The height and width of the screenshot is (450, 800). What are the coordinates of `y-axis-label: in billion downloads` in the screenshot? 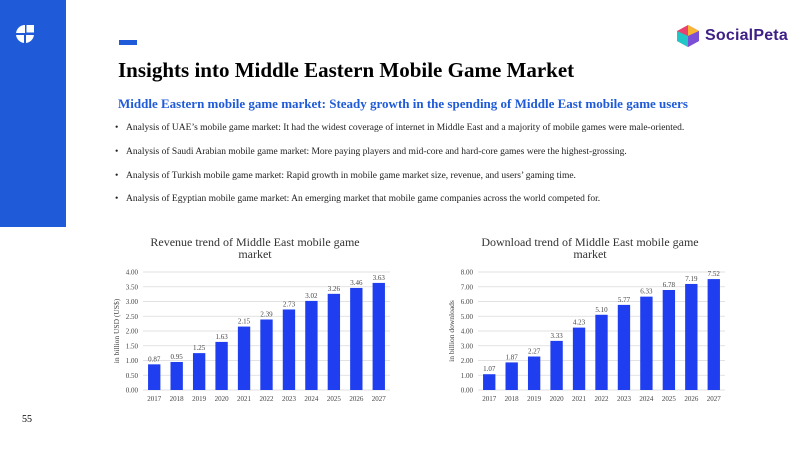 It's located at (451, 331).